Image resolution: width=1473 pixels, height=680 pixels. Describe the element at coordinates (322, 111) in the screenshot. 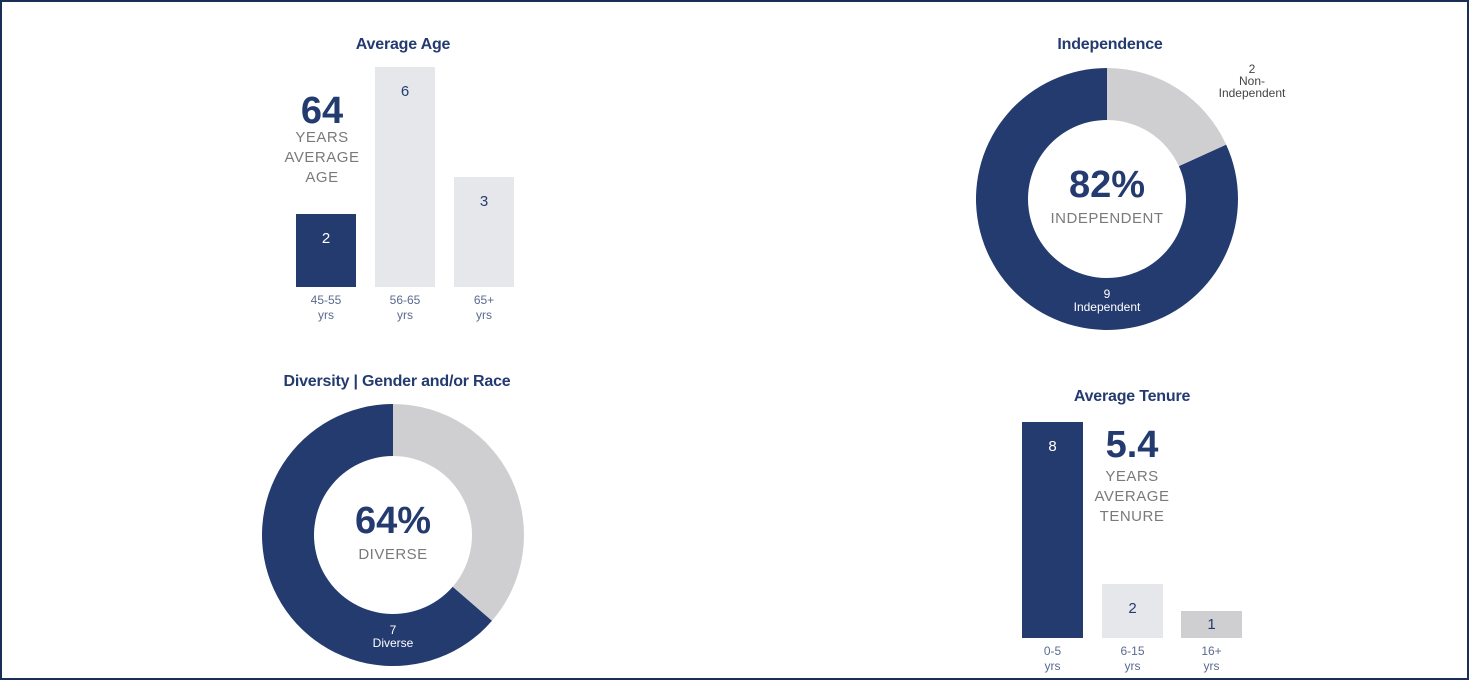

I see `summary-value: 64` at that location.